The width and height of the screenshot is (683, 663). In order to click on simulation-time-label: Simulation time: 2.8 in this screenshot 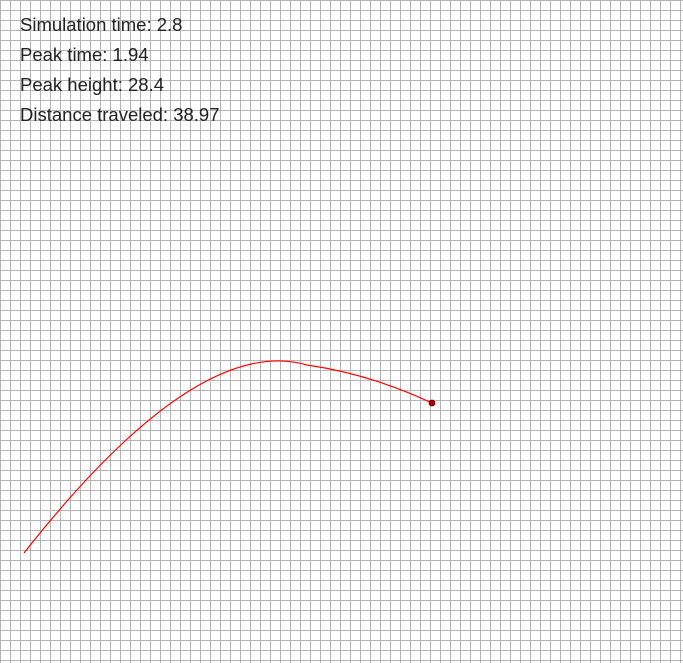, I will do `click(101, 24)`.